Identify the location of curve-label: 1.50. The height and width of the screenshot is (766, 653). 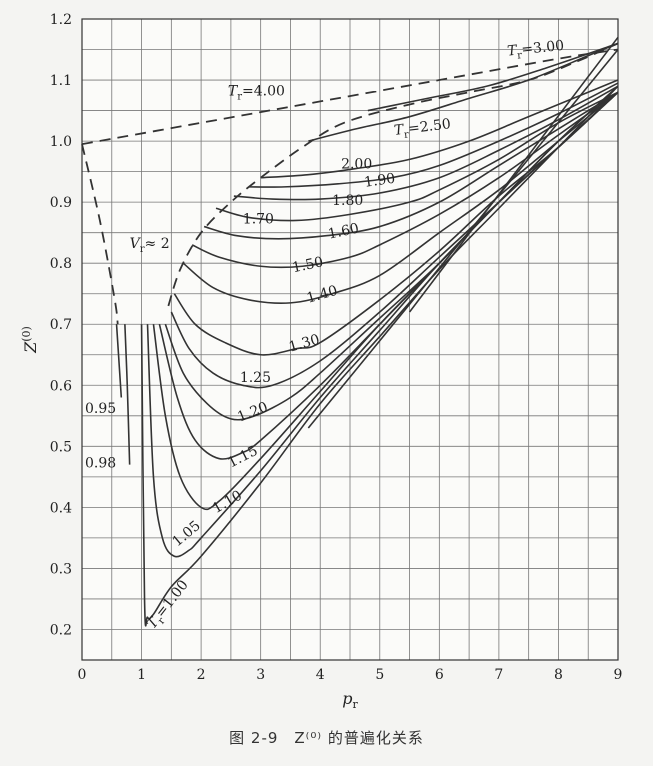
(308, 265).